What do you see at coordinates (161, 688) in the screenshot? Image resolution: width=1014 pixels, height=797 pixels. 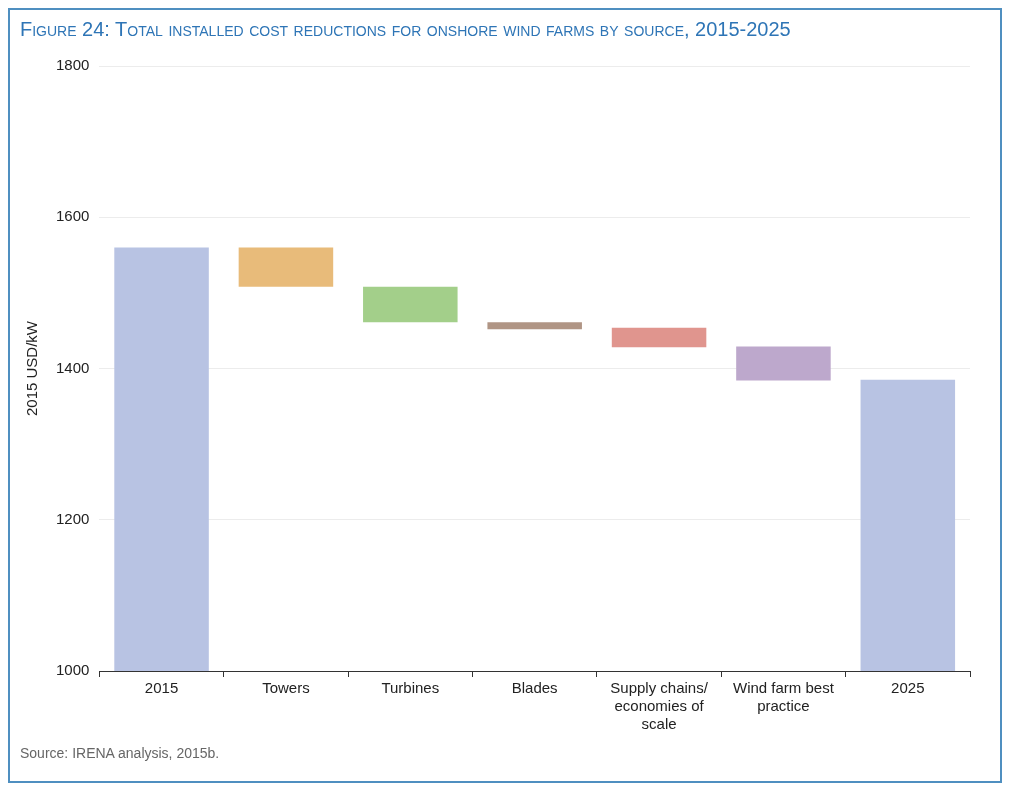 I see `x-tick-label: 2015` at bounding box center [161, 688].